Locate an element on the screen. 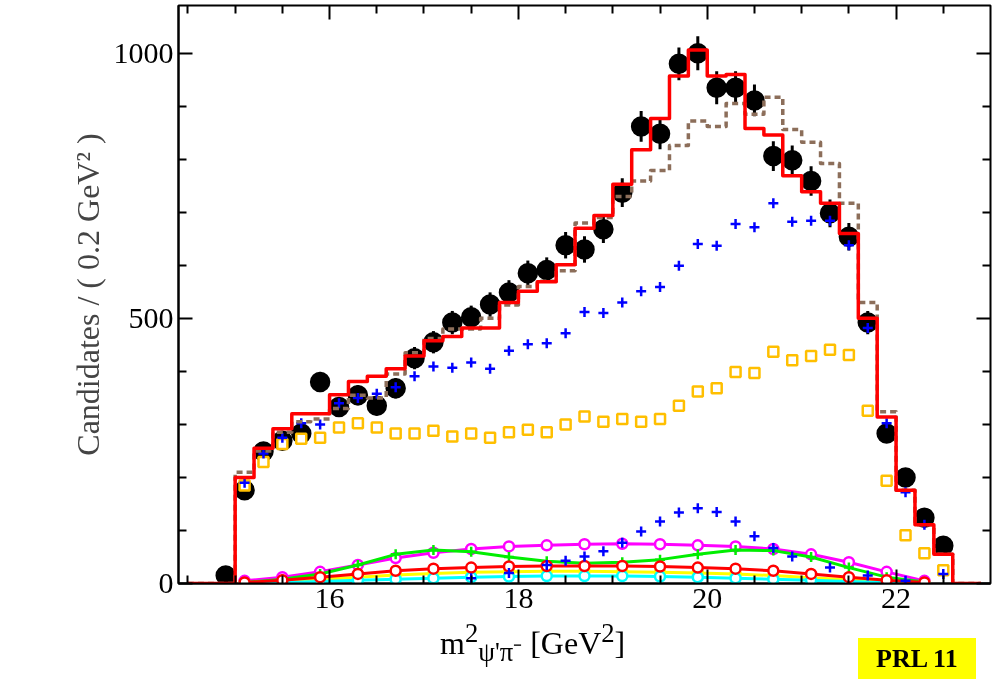 This screenshot has width=1002, height=685. text: PRL 11 is located at coordinates (917, 659).